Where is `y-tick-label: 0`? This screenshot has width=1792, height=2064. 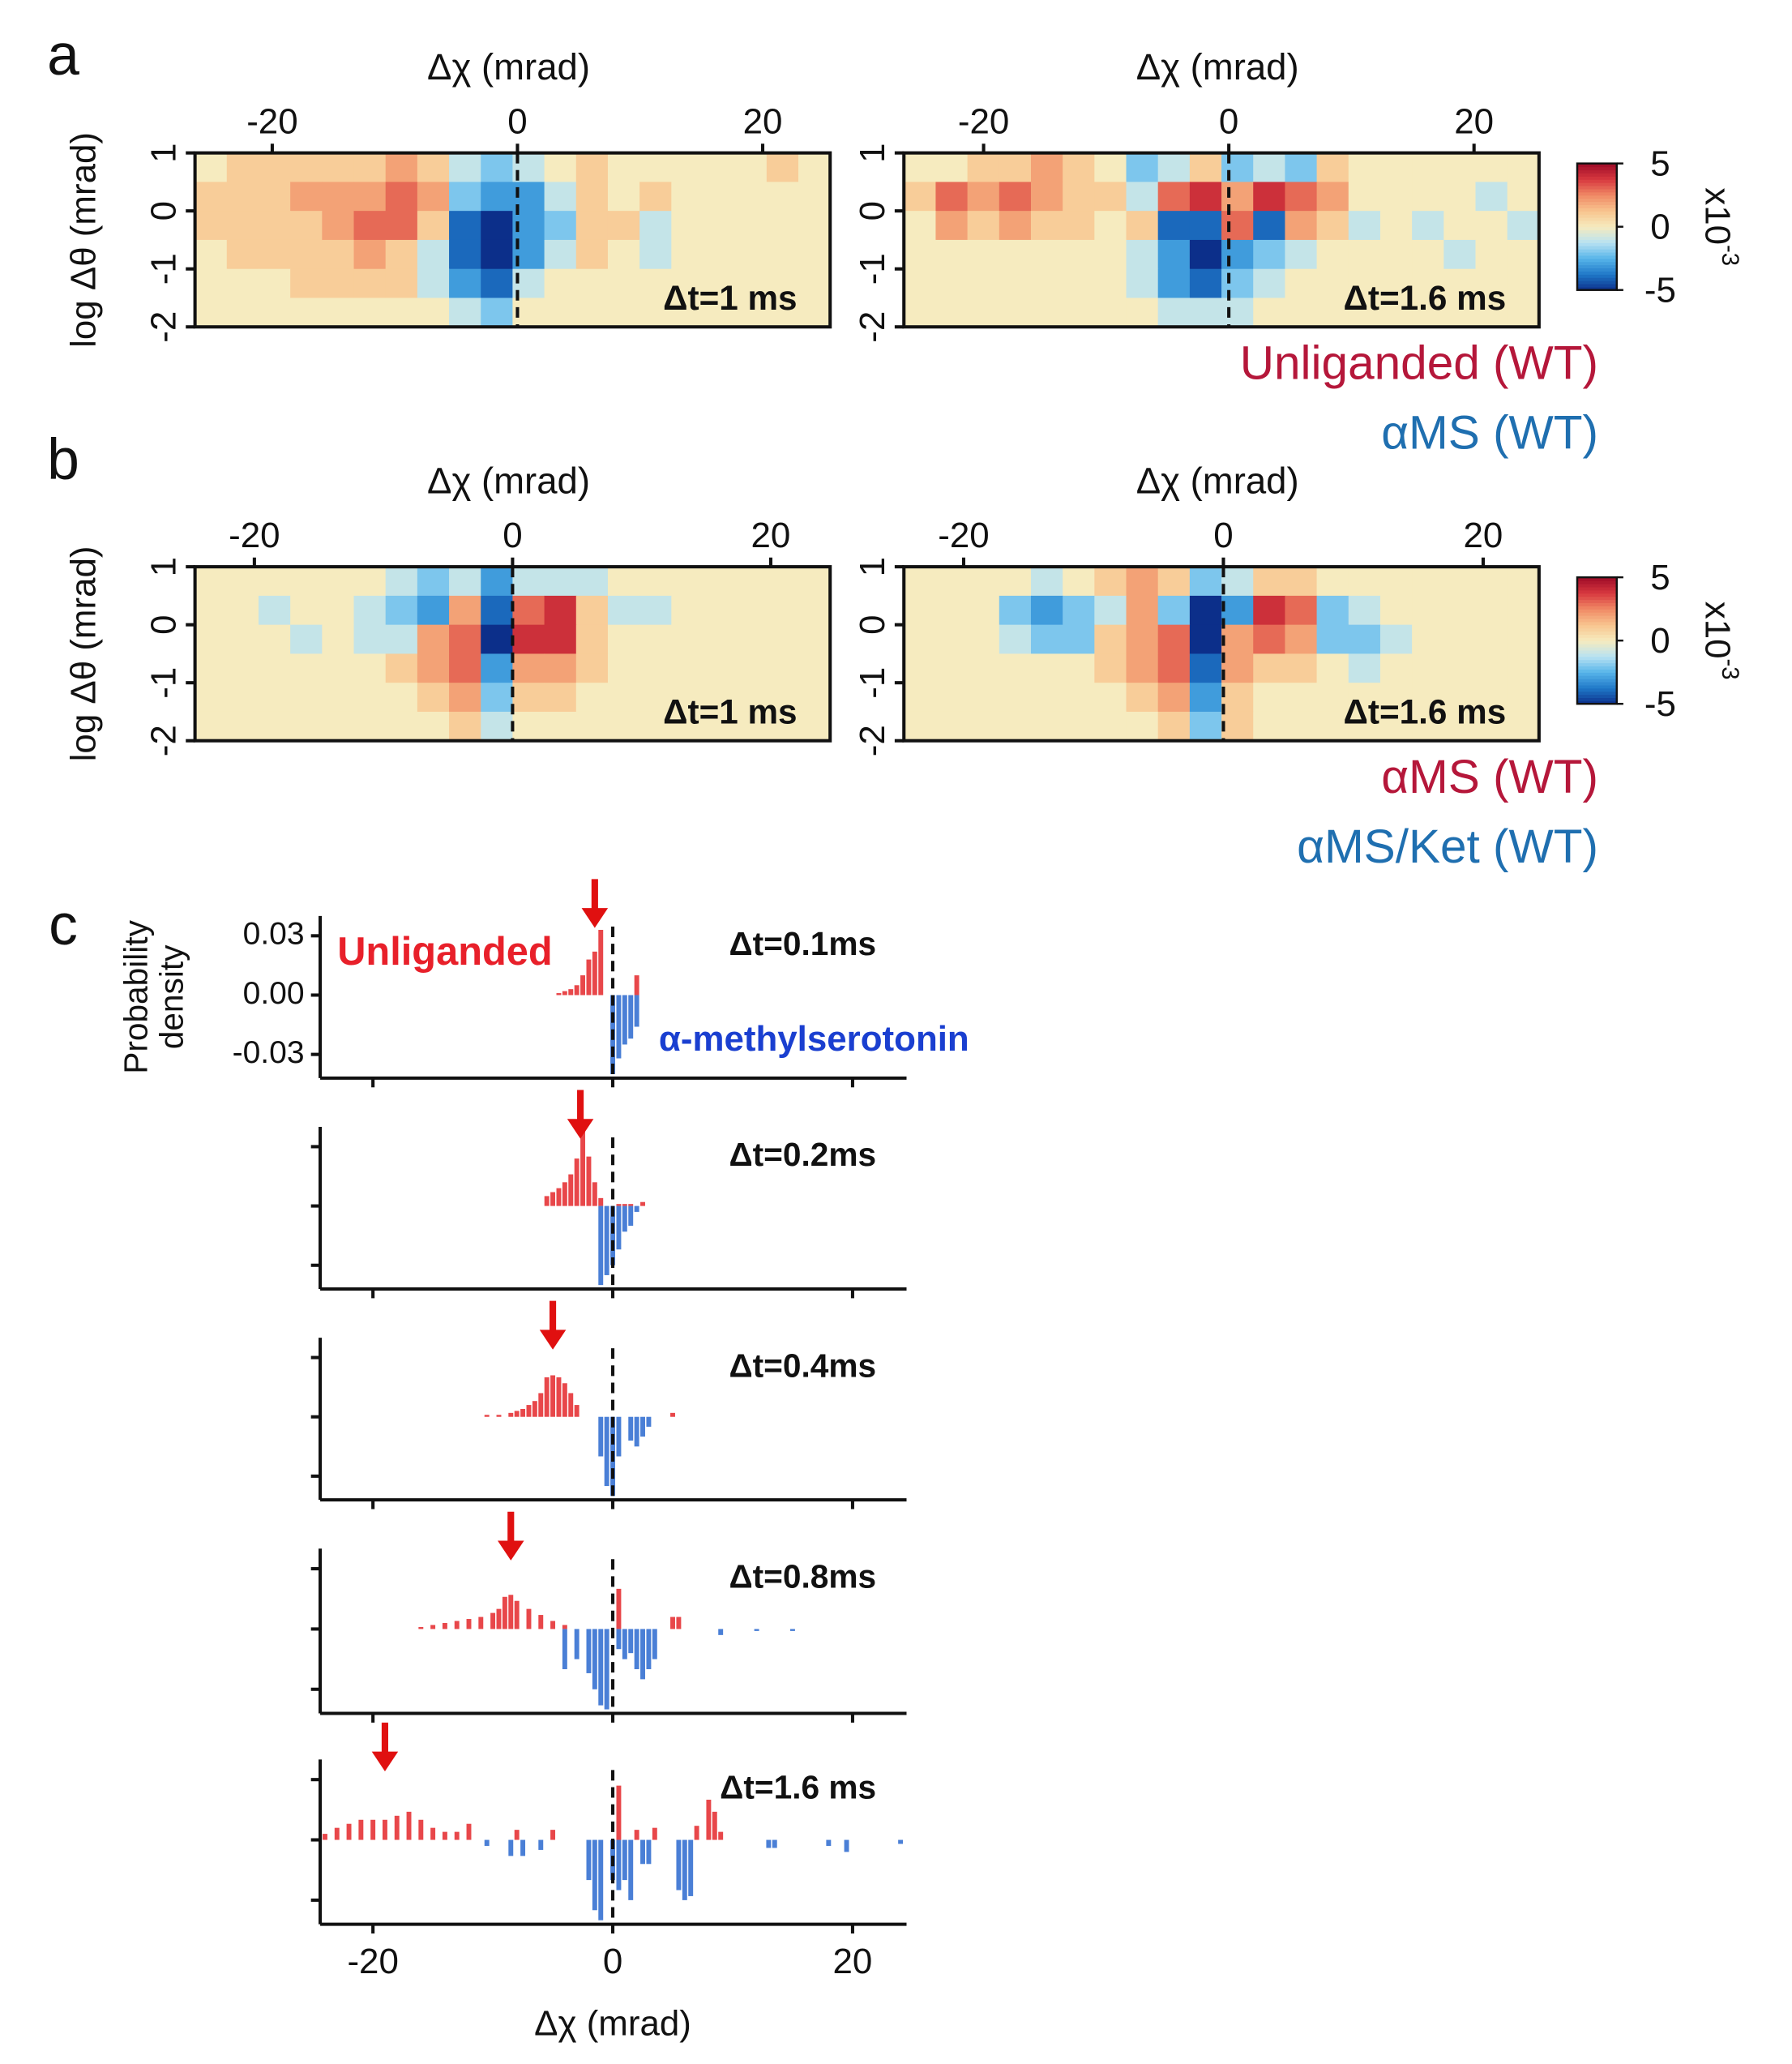 y-tick-label: 0 is located at coordinates (872, 211).